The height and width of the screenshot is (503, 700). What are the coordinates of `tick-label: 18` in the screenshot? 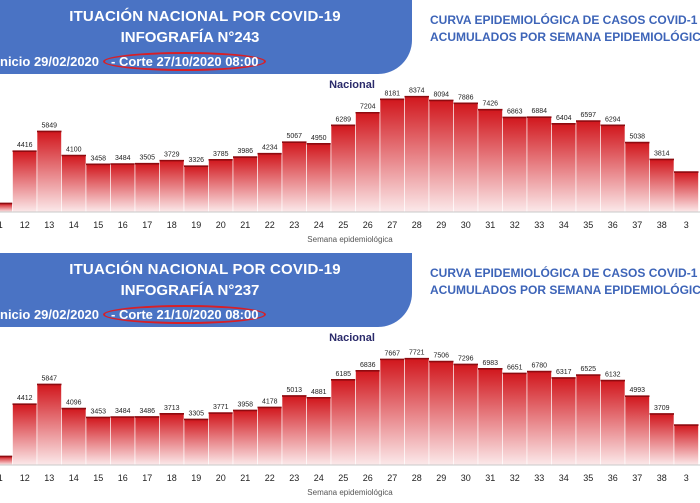 It's located at (172, 478).